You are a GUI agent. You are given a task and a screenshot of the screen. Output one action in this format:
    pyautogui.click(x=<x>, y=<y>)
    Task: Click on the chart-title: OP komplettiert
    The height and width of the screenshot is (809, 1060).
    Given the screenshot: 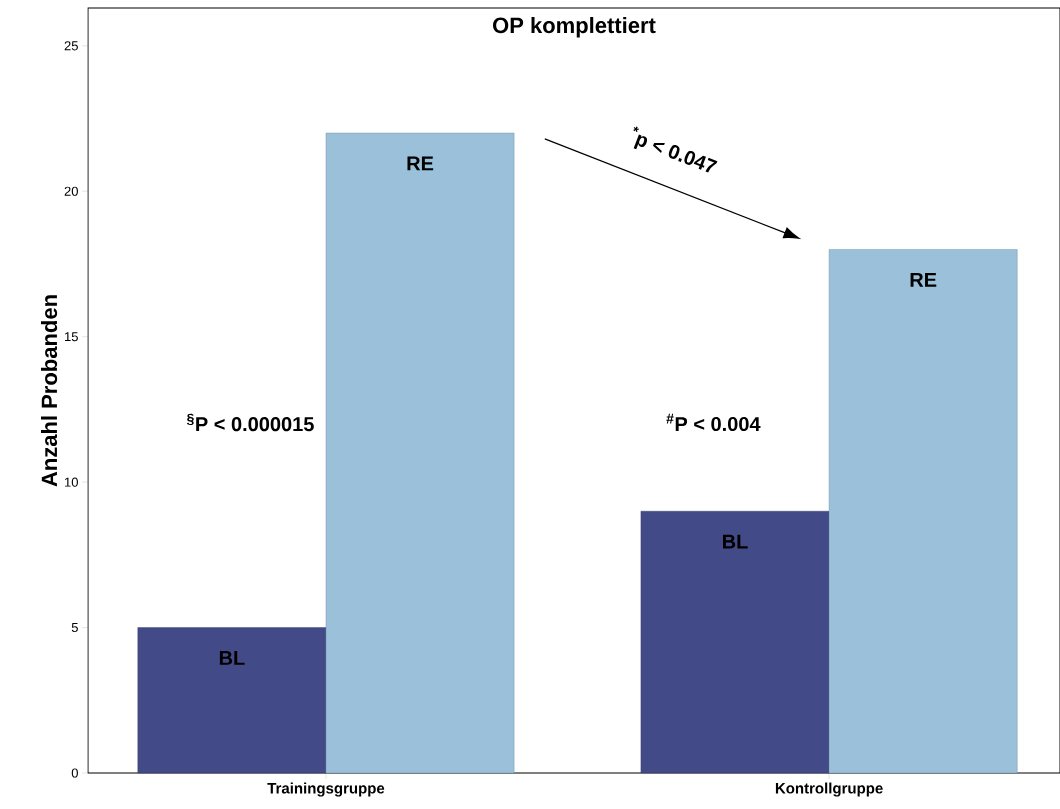 What is the action you would take?
    pyautogui.click(x=574, y=27)
    